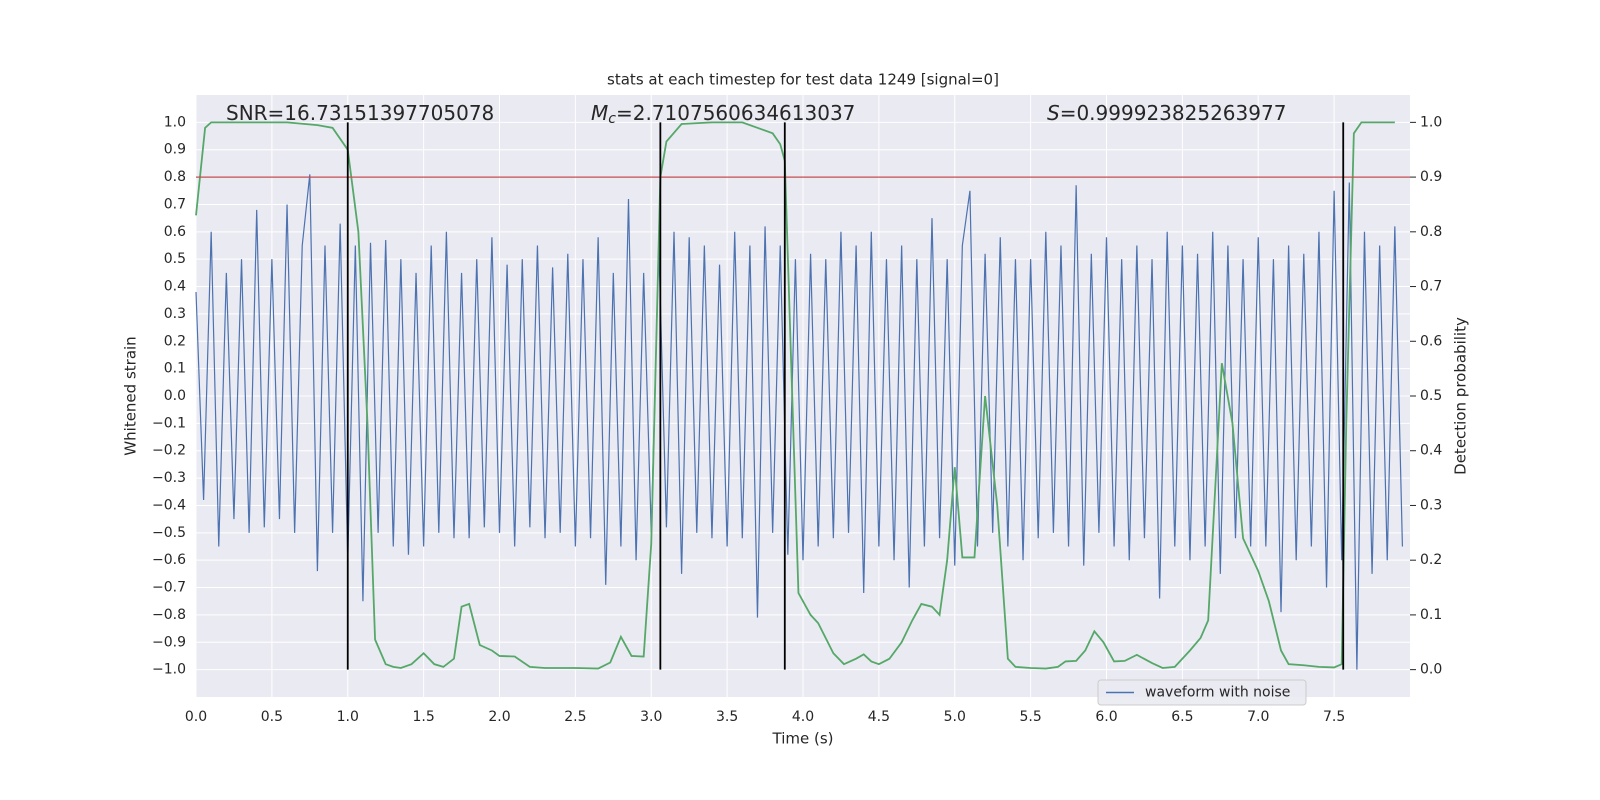 This screenshot has height=800, width=1600. Describe the element at coordinates (175, 122) in the screenshot. I see `y-tick-label: 1.0` at that location.